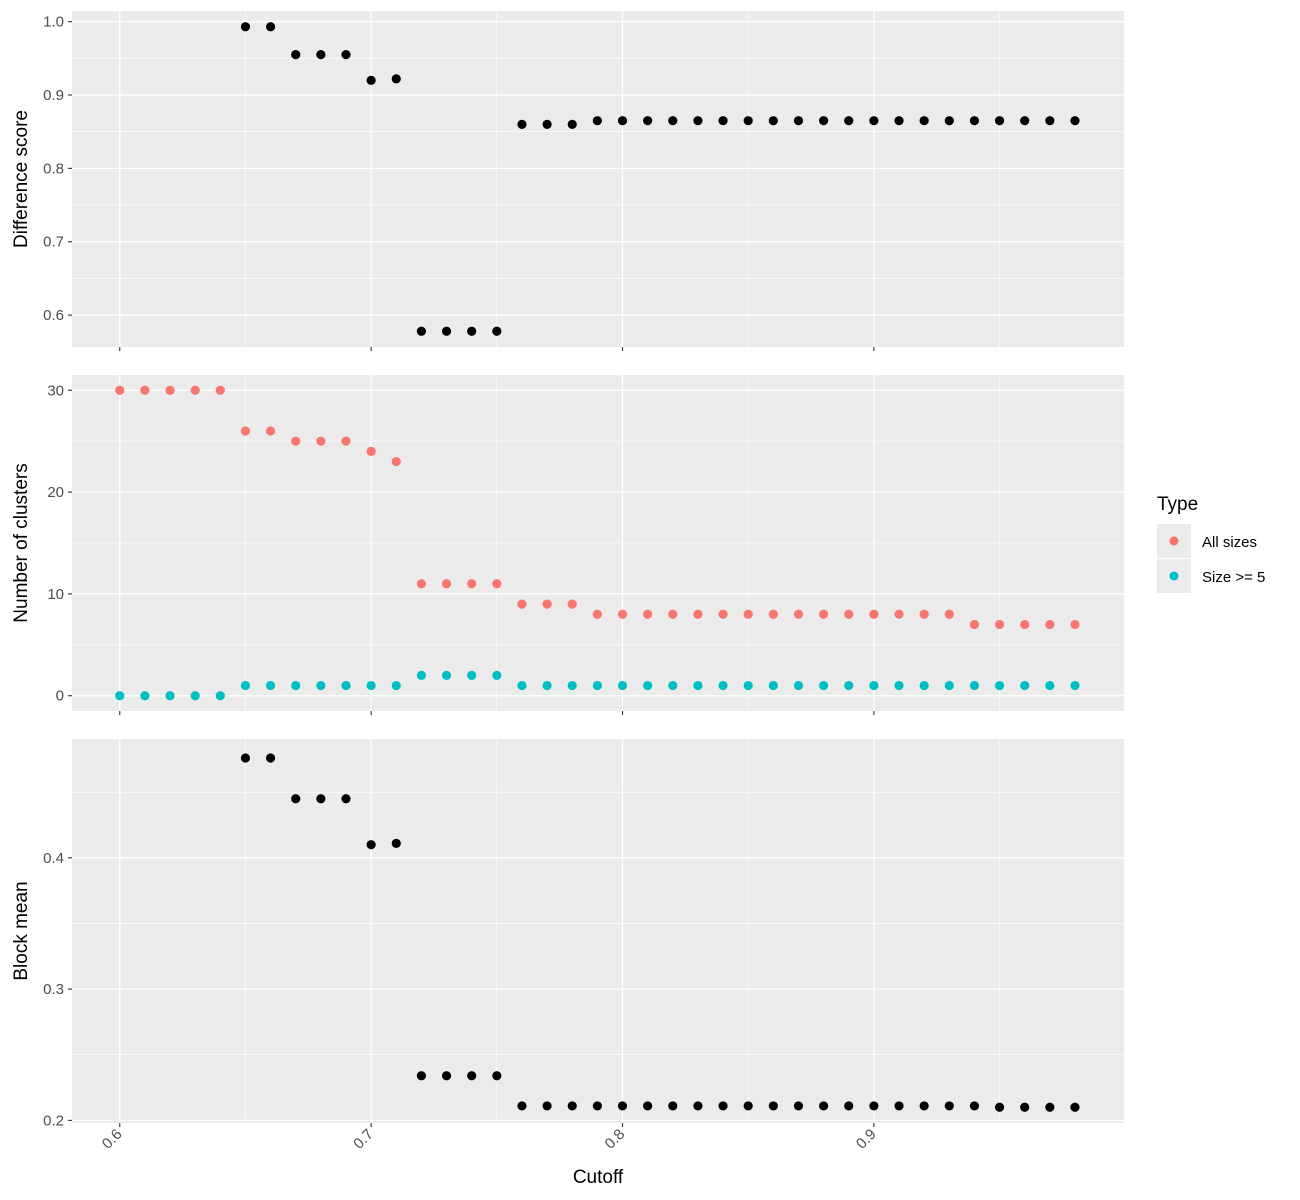 The image size is (1300, 1200). Describe the element at coordinates (55, 594) in the screenshot. I see `y-tick-label: 10` at that location.